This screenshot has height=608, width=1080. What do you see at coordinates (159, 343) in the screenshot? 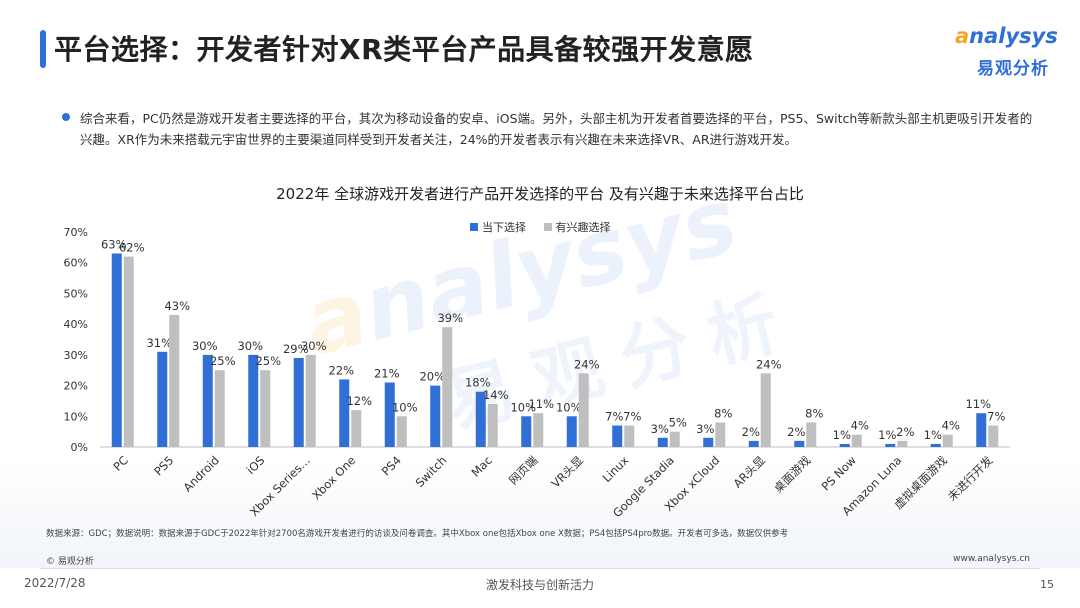
I see `data-label-current: 31%` at bounding box center [159, 343].